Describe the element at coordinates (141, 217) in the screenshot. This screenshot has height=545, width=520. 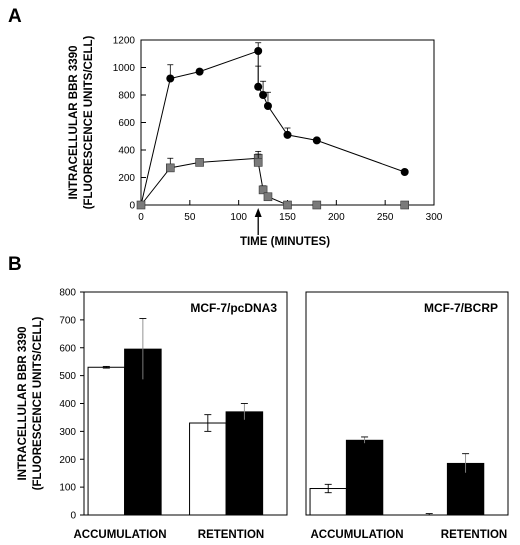
I see `x-tick-label: 0` at that location.